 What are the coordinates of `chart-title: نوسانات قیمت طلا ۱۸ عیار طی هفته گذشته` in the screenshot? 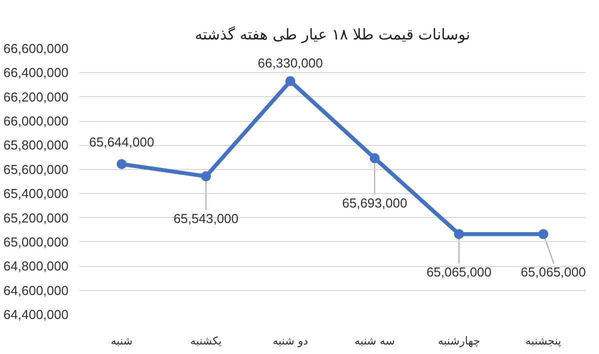 It's located at (332, 35).